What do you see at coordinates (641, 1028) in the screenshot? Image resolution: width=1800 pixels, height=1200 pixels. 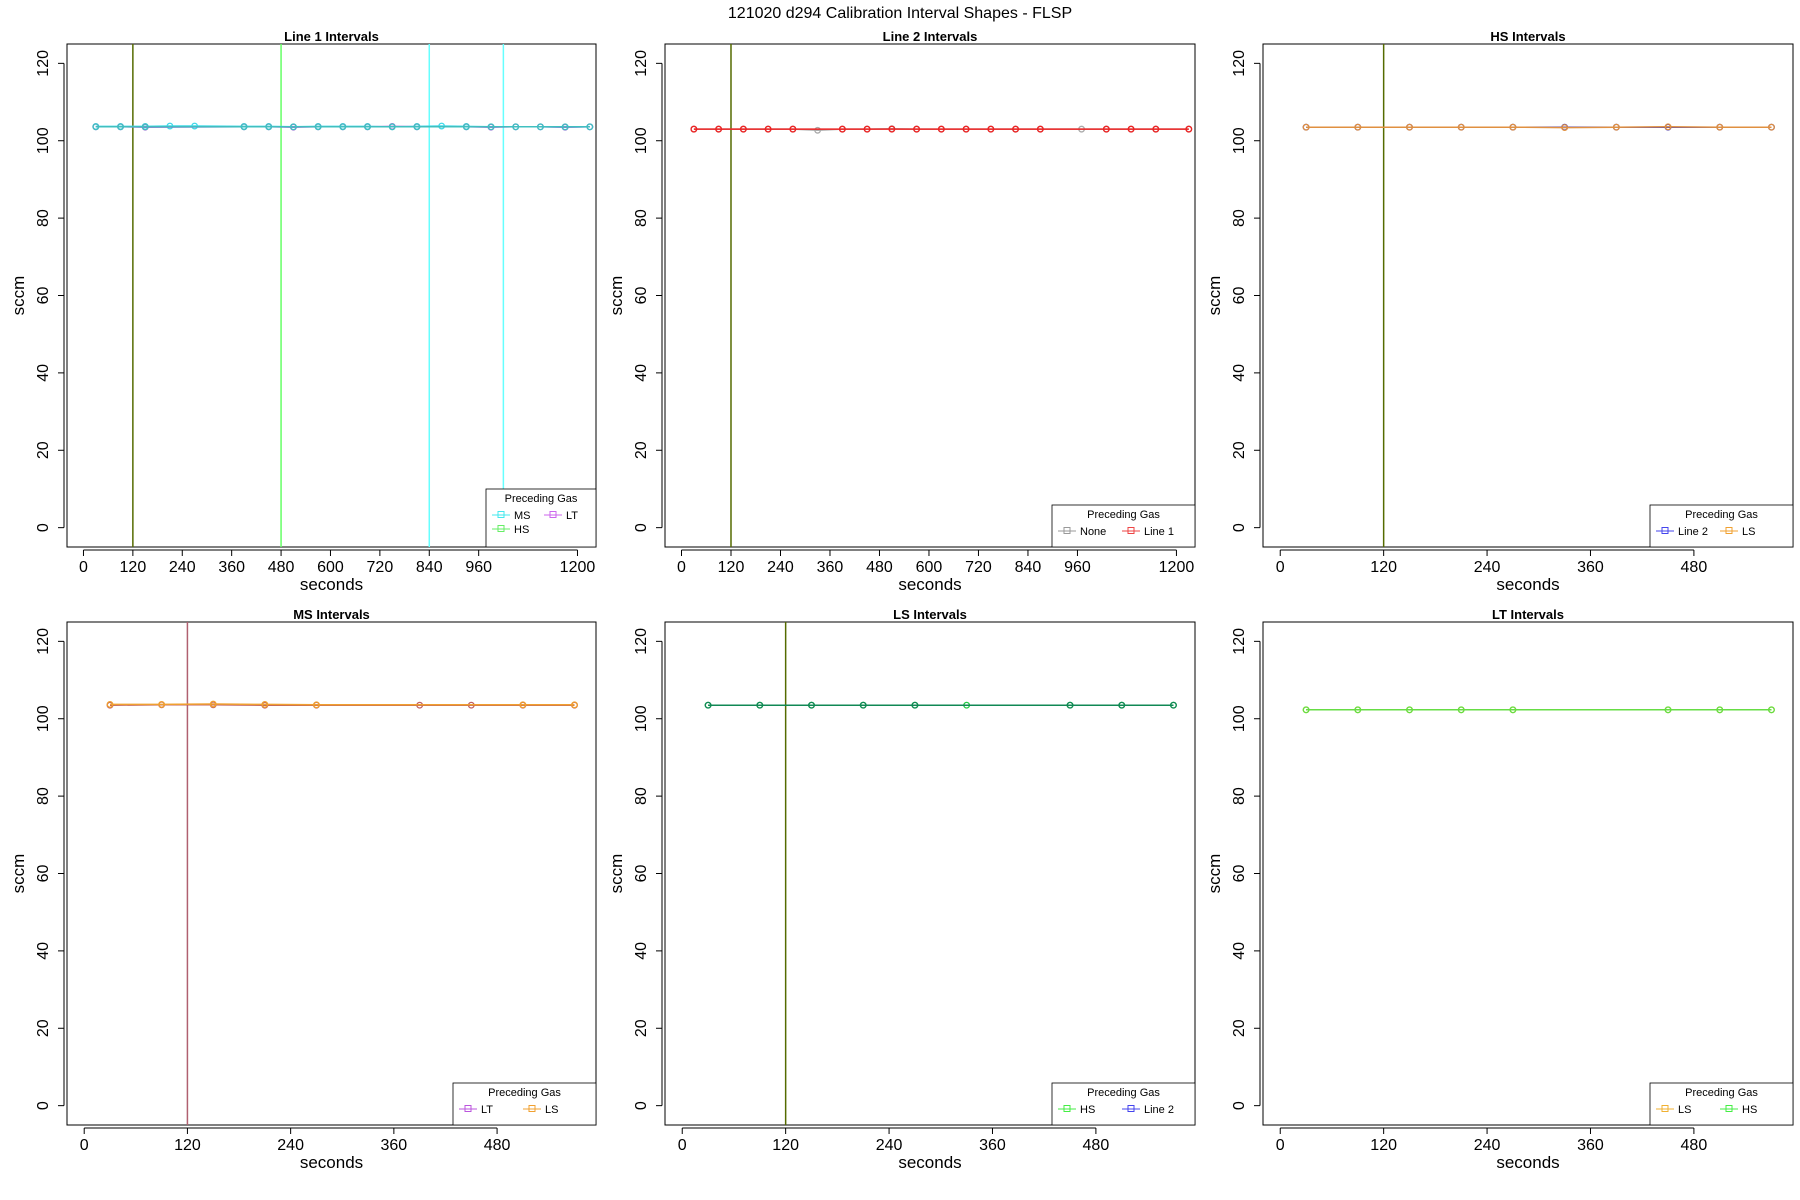 I see `y-tick-label: 20` at bounding box center [641, 1028].